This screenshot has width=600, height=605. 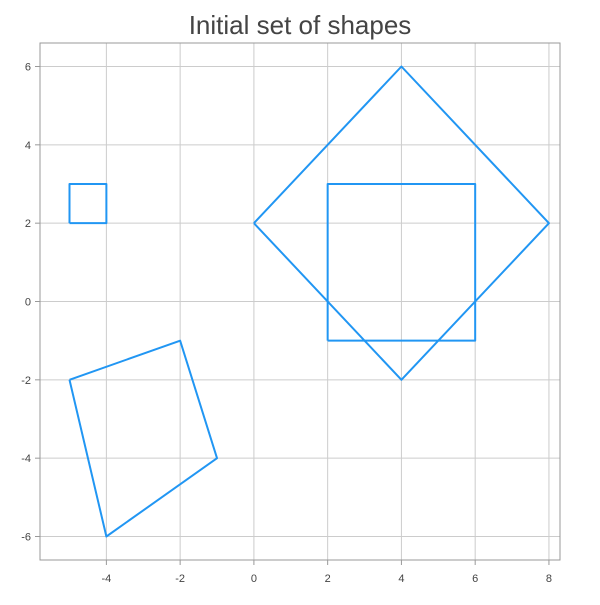 What do you see at coordinates (28, 68) in the screenshot?
I see `y-tick-label: 6` at bounding box center [28, 68].